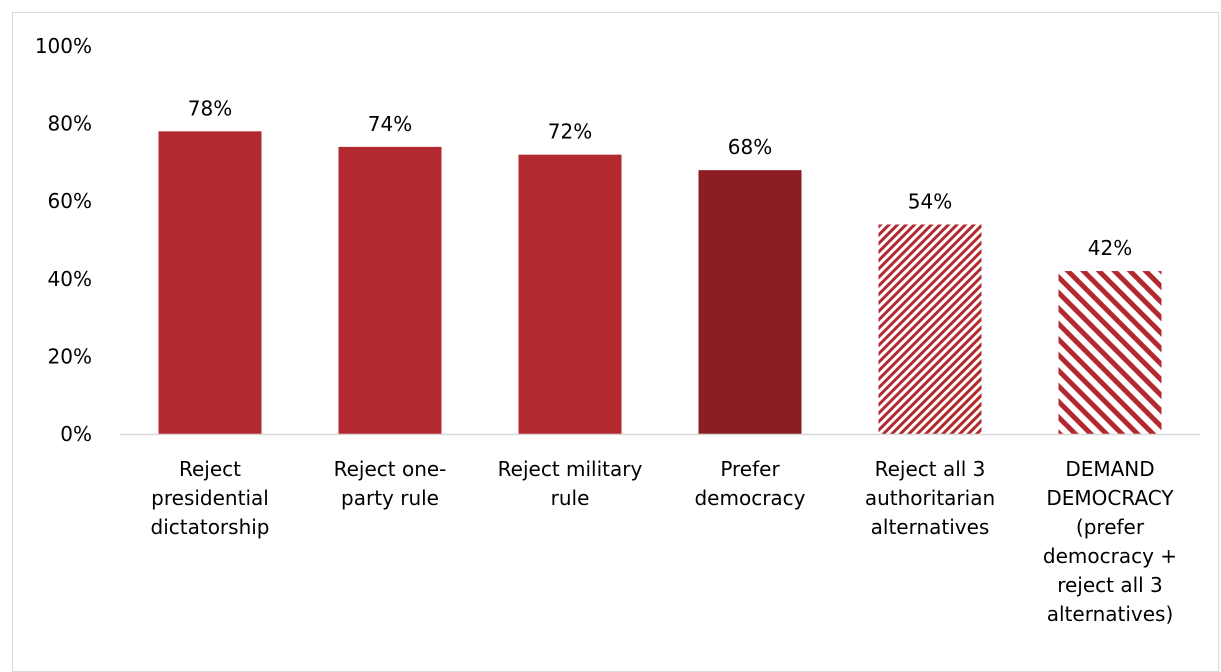  I want to click on category-label-line: Reject military, so click(570, 469).